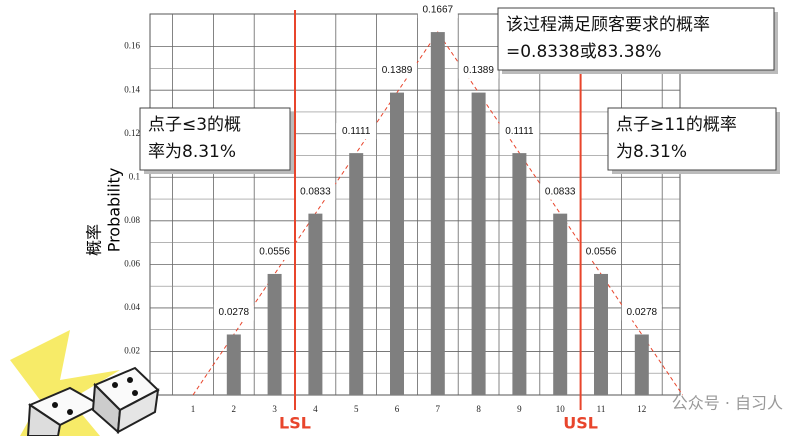 This screenshot has height=436, width=809. What do you see at coordinates (132, 351) in the screenshot?
I see `y-tick-label: 0.02` at bounding box center [132, 351].